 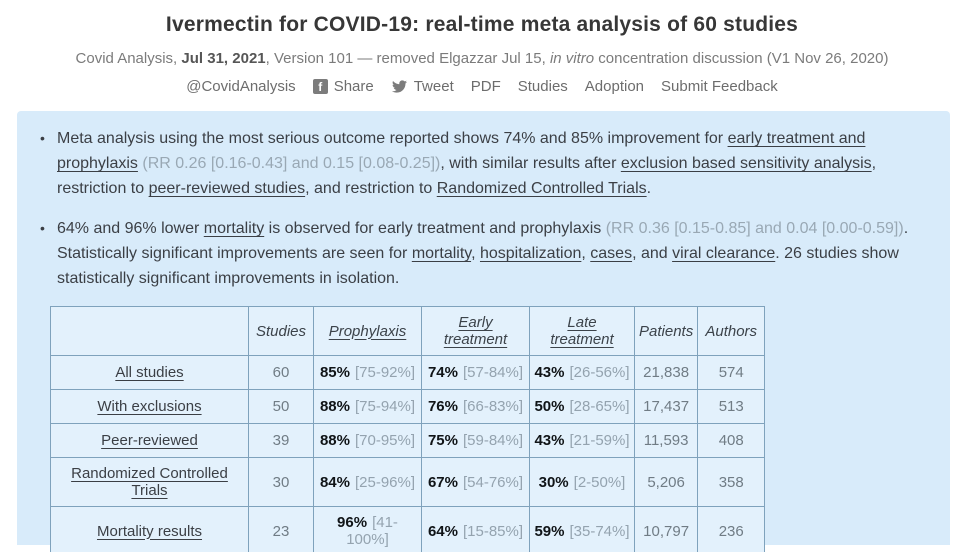 I want to click on studies-count: 39, so click(x=281, y=440).